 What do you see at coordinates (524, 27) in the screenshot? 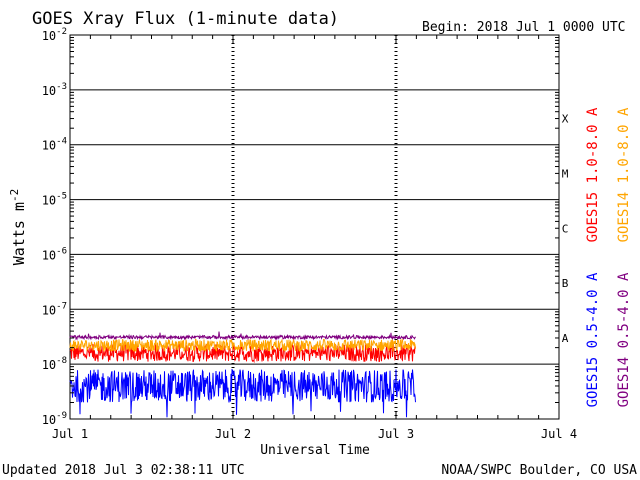
I see `begin-label: Begin: 2018 Jul 1 0000 UTC` at bounding box center [524, 27].